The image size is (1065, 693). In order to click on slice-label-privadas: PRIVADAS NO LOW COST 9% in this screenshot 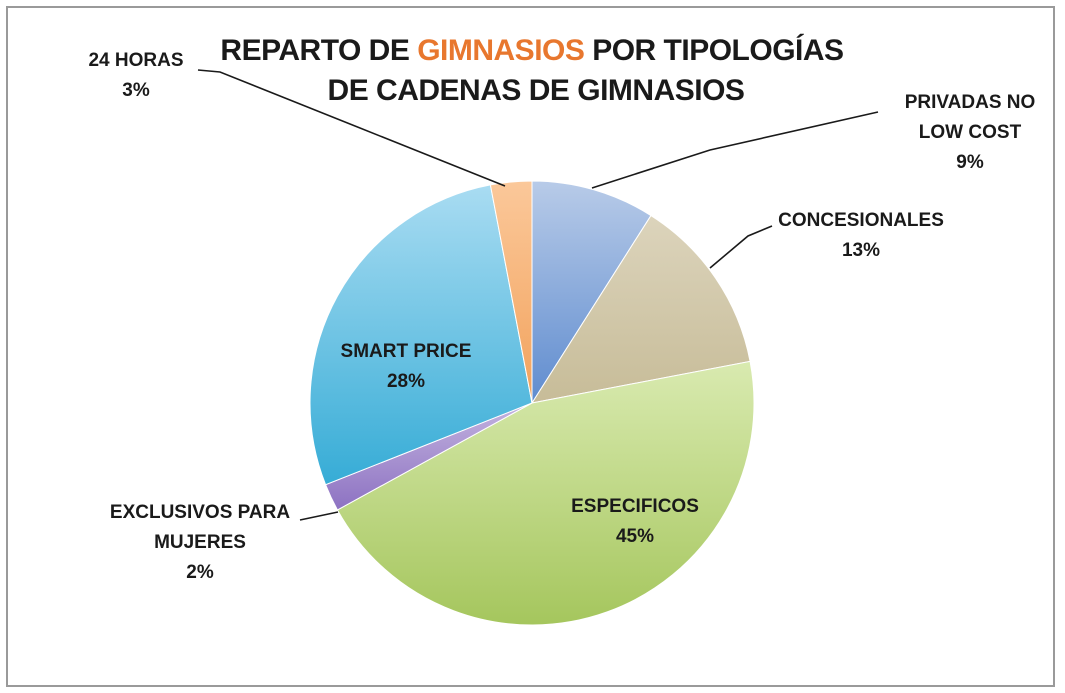, I will do `click(970, 132)`.